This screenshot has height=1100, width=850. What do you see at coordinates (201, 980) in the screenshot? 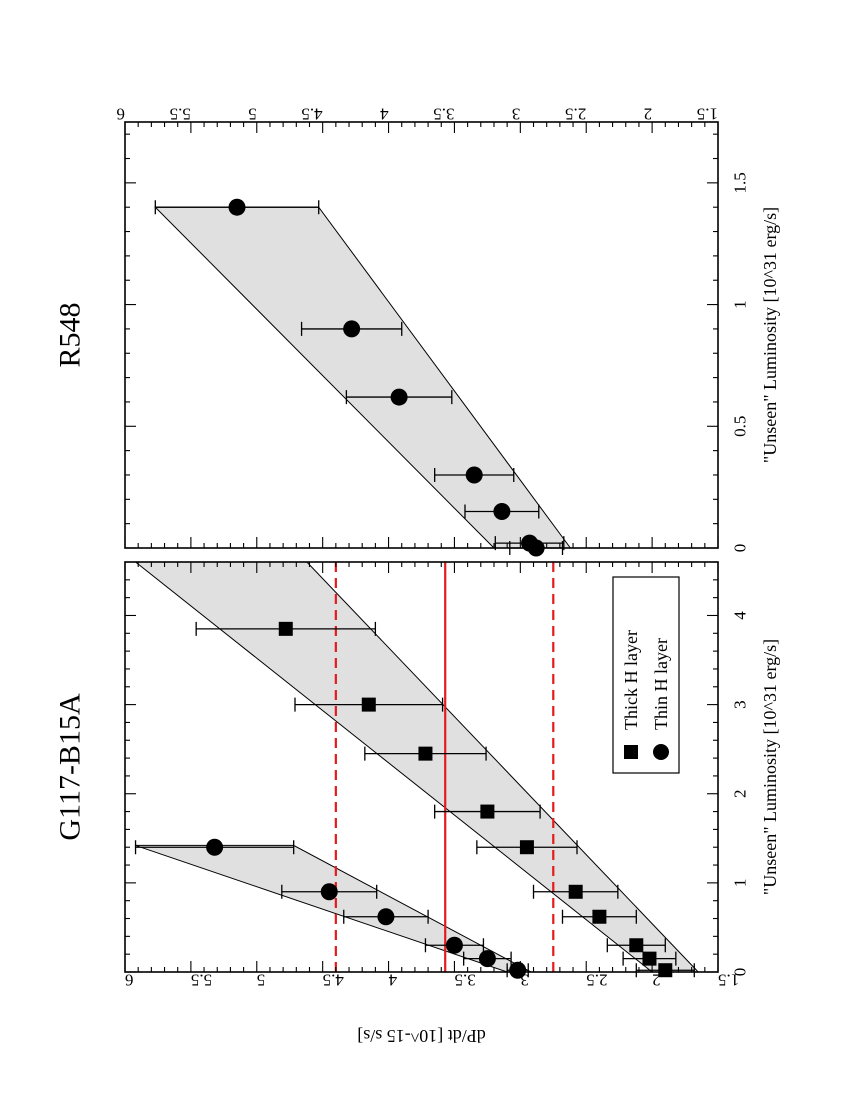
I see `panel1-y-tick-label: 5.5` at bounding box center [201, 980].